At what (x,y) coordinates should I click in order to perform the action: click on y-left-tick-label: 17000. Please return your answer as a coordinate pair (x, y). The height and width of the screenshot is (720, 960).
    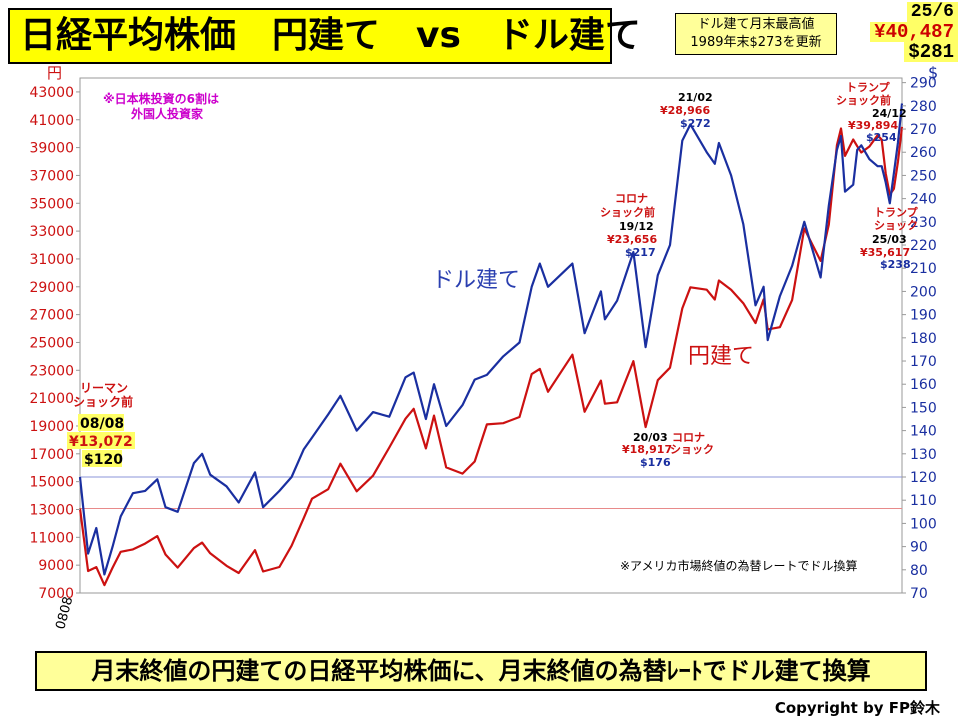
    Looking at the image, I should click on (51, 455).